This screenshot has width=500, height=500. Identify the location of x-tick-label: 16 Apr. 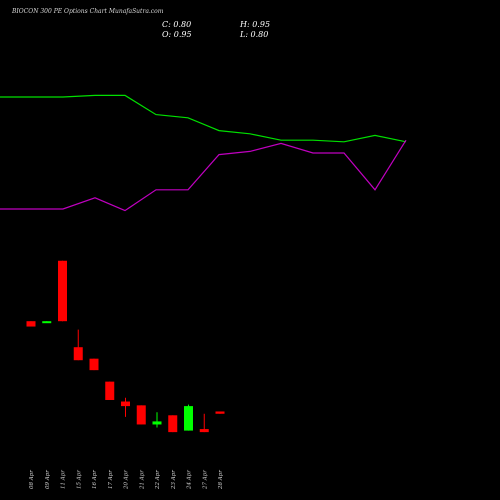
(95, 479).